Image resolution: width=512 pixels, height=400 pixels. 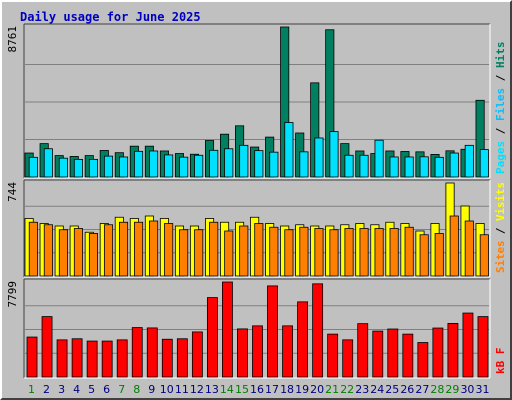 What do you see at coordinates (287, 389) in the screenshot?
I see `x-tick-label-18: 18` at bounding box center [287, 389].